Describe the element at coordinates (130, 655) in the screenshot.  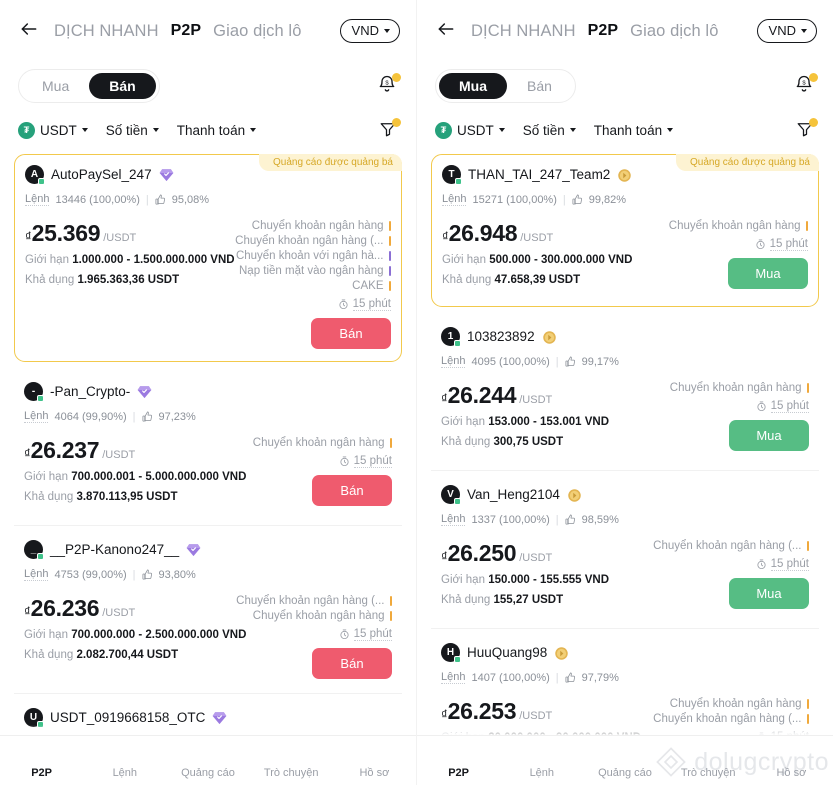
I see `available-row: Khả dụng 2.082.700,44 USDT` at that location.